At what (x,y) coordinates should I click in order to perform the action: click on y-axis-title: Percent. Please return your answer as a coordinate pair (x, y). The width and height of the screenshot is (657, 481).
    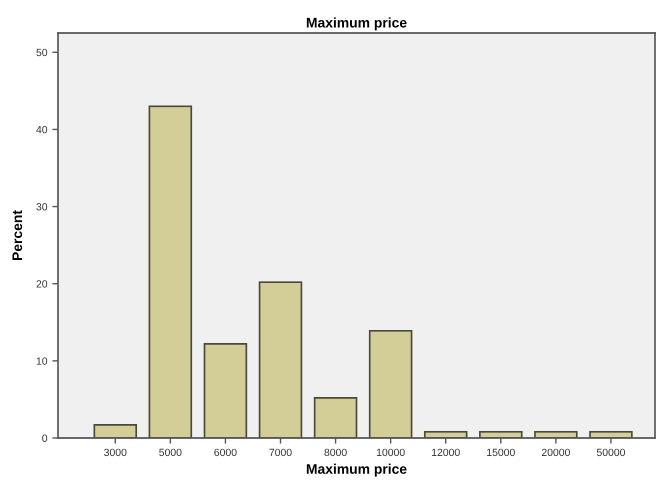
    Looking at the image, I should click on (17, 235).